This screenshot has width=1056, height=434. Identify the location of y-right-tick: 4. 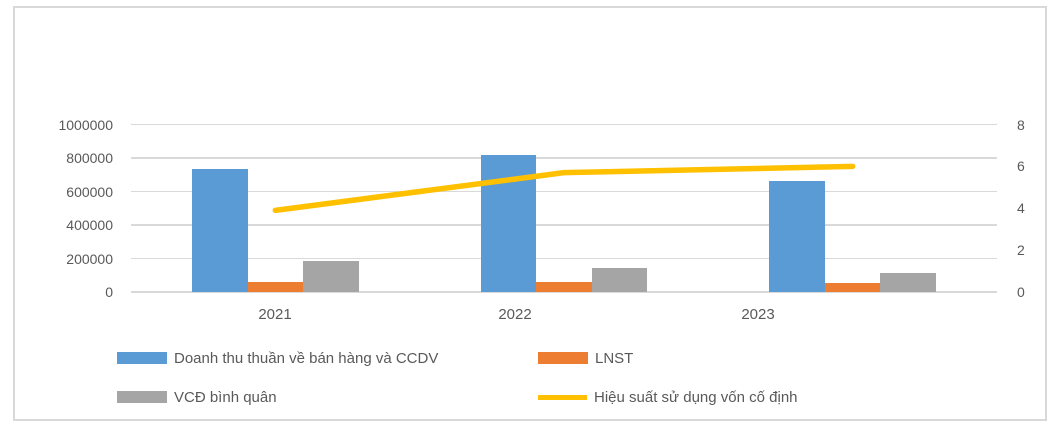
(1021, 208).